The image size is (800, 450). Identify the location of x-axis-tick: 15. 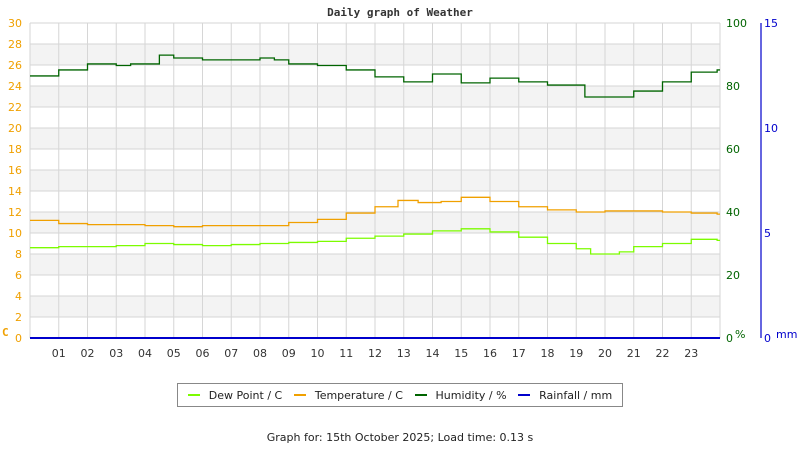
(461, 353).